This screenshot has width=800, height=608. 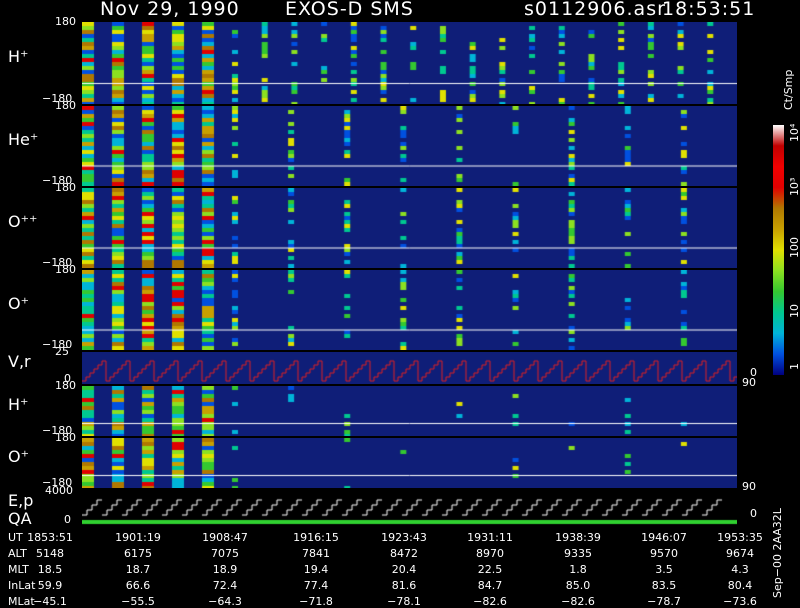 I want to click on cell-inlat: 84.7, so click(x=490, y=585).